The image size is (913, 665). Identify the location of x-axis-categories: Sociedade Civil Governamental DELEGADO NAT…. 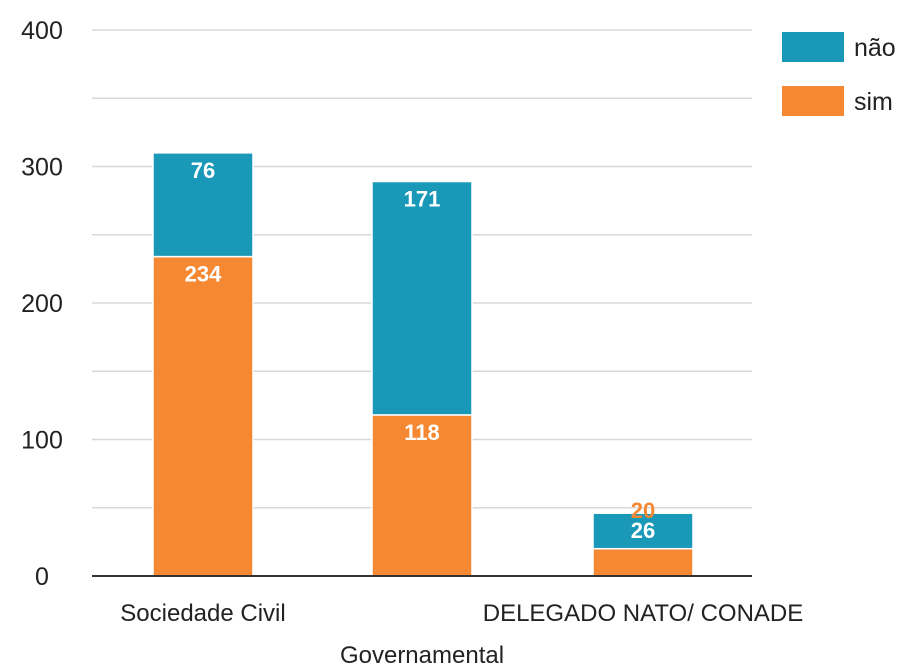
(461, 632).